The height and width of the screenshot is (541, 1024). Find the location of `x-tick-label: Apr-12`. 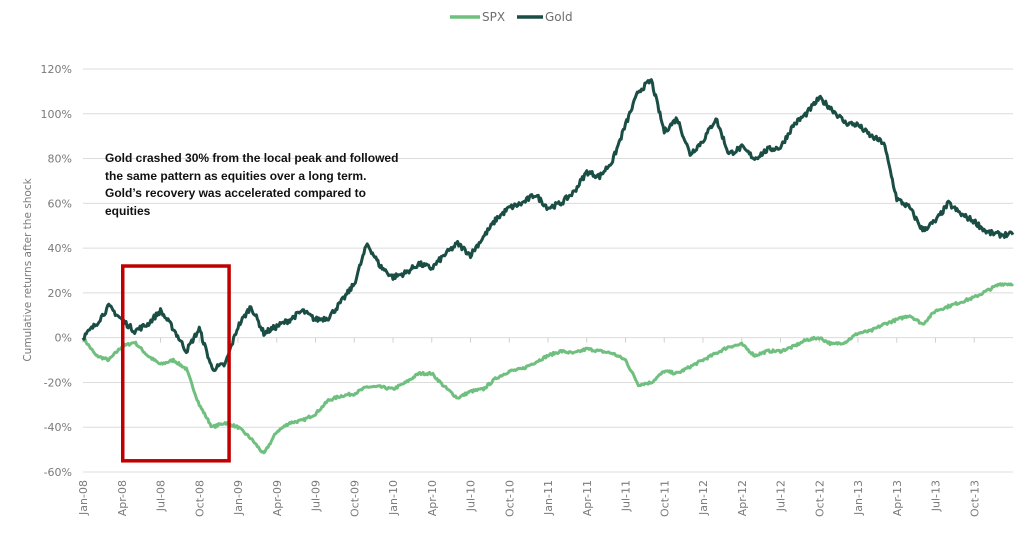

x-tick-label: Apr-12 is located at coordinates (742, 498).